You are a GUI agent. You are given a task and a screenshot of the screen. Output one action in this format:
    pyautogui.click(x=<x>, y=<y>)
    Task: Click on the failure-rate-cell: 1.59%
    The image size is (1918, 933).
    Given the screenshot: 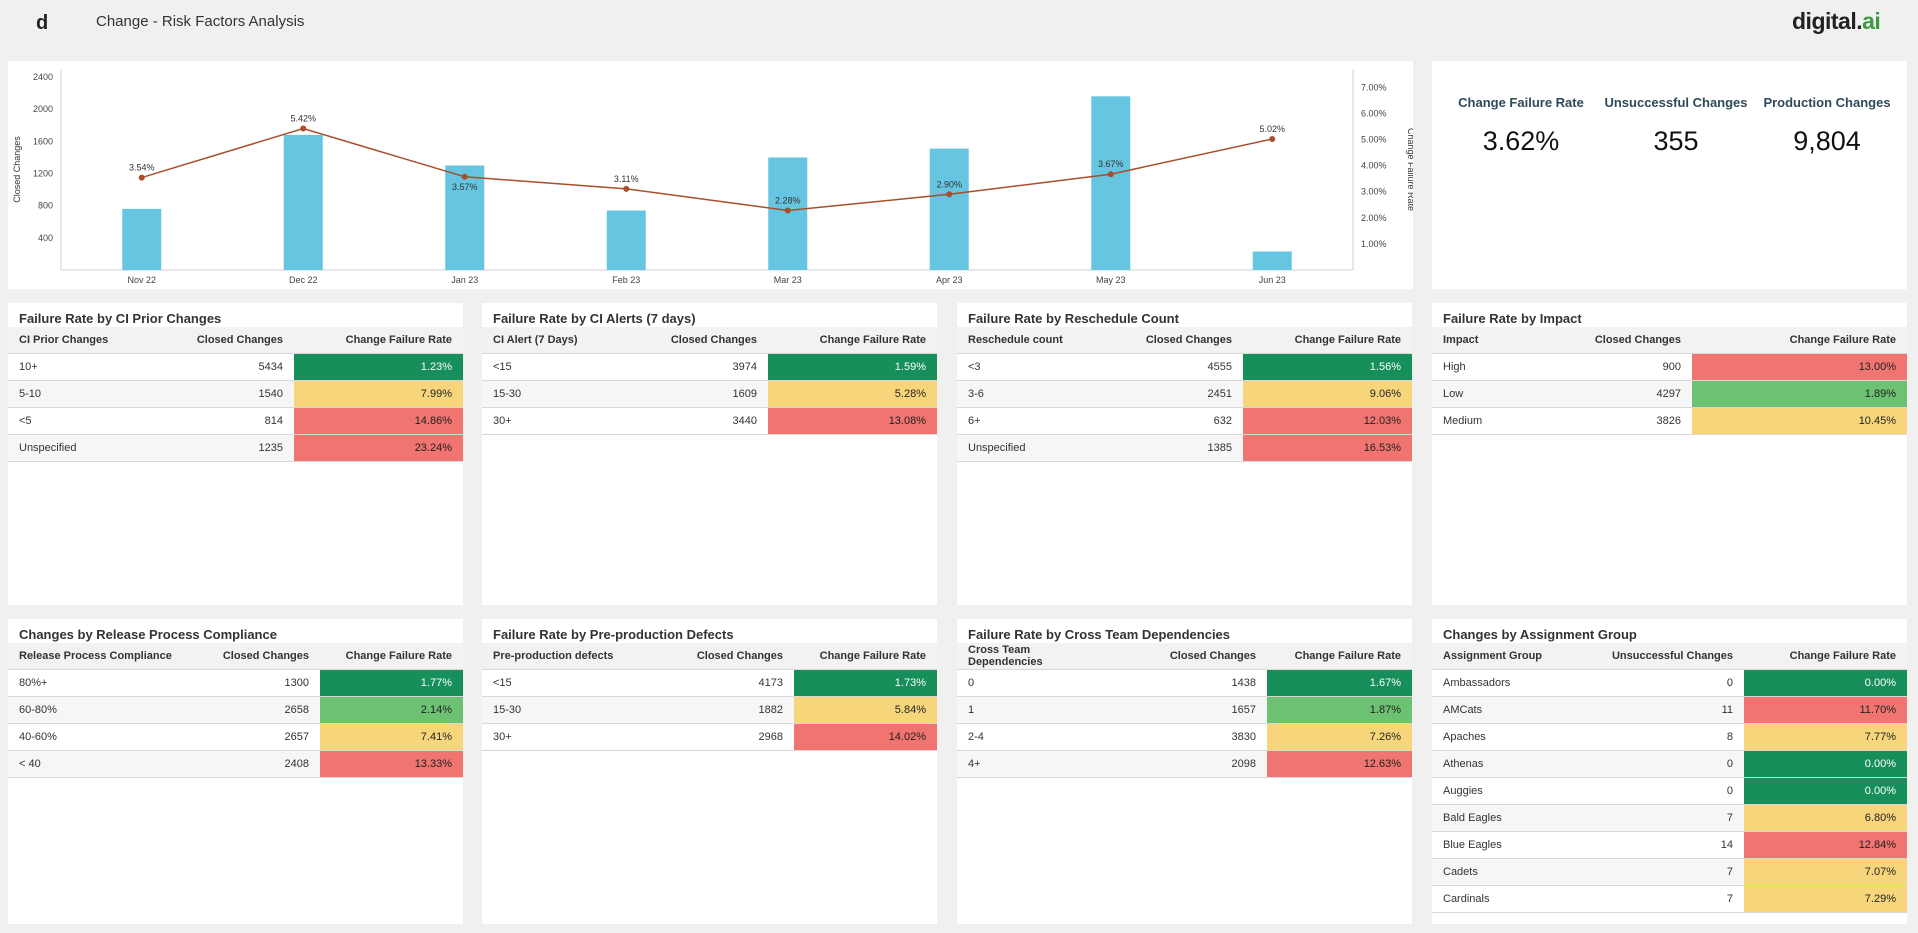 What is the action you would take?
    pyautogui.click(x=852, y=367)
    